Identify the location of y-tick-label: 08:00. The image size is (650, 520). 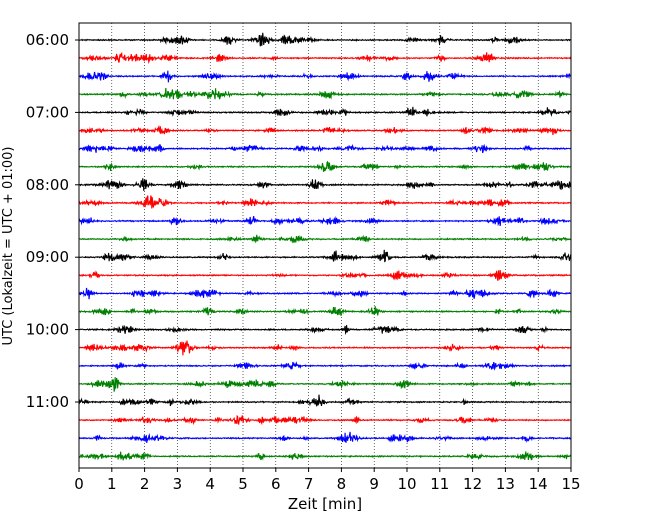
(47, 185).